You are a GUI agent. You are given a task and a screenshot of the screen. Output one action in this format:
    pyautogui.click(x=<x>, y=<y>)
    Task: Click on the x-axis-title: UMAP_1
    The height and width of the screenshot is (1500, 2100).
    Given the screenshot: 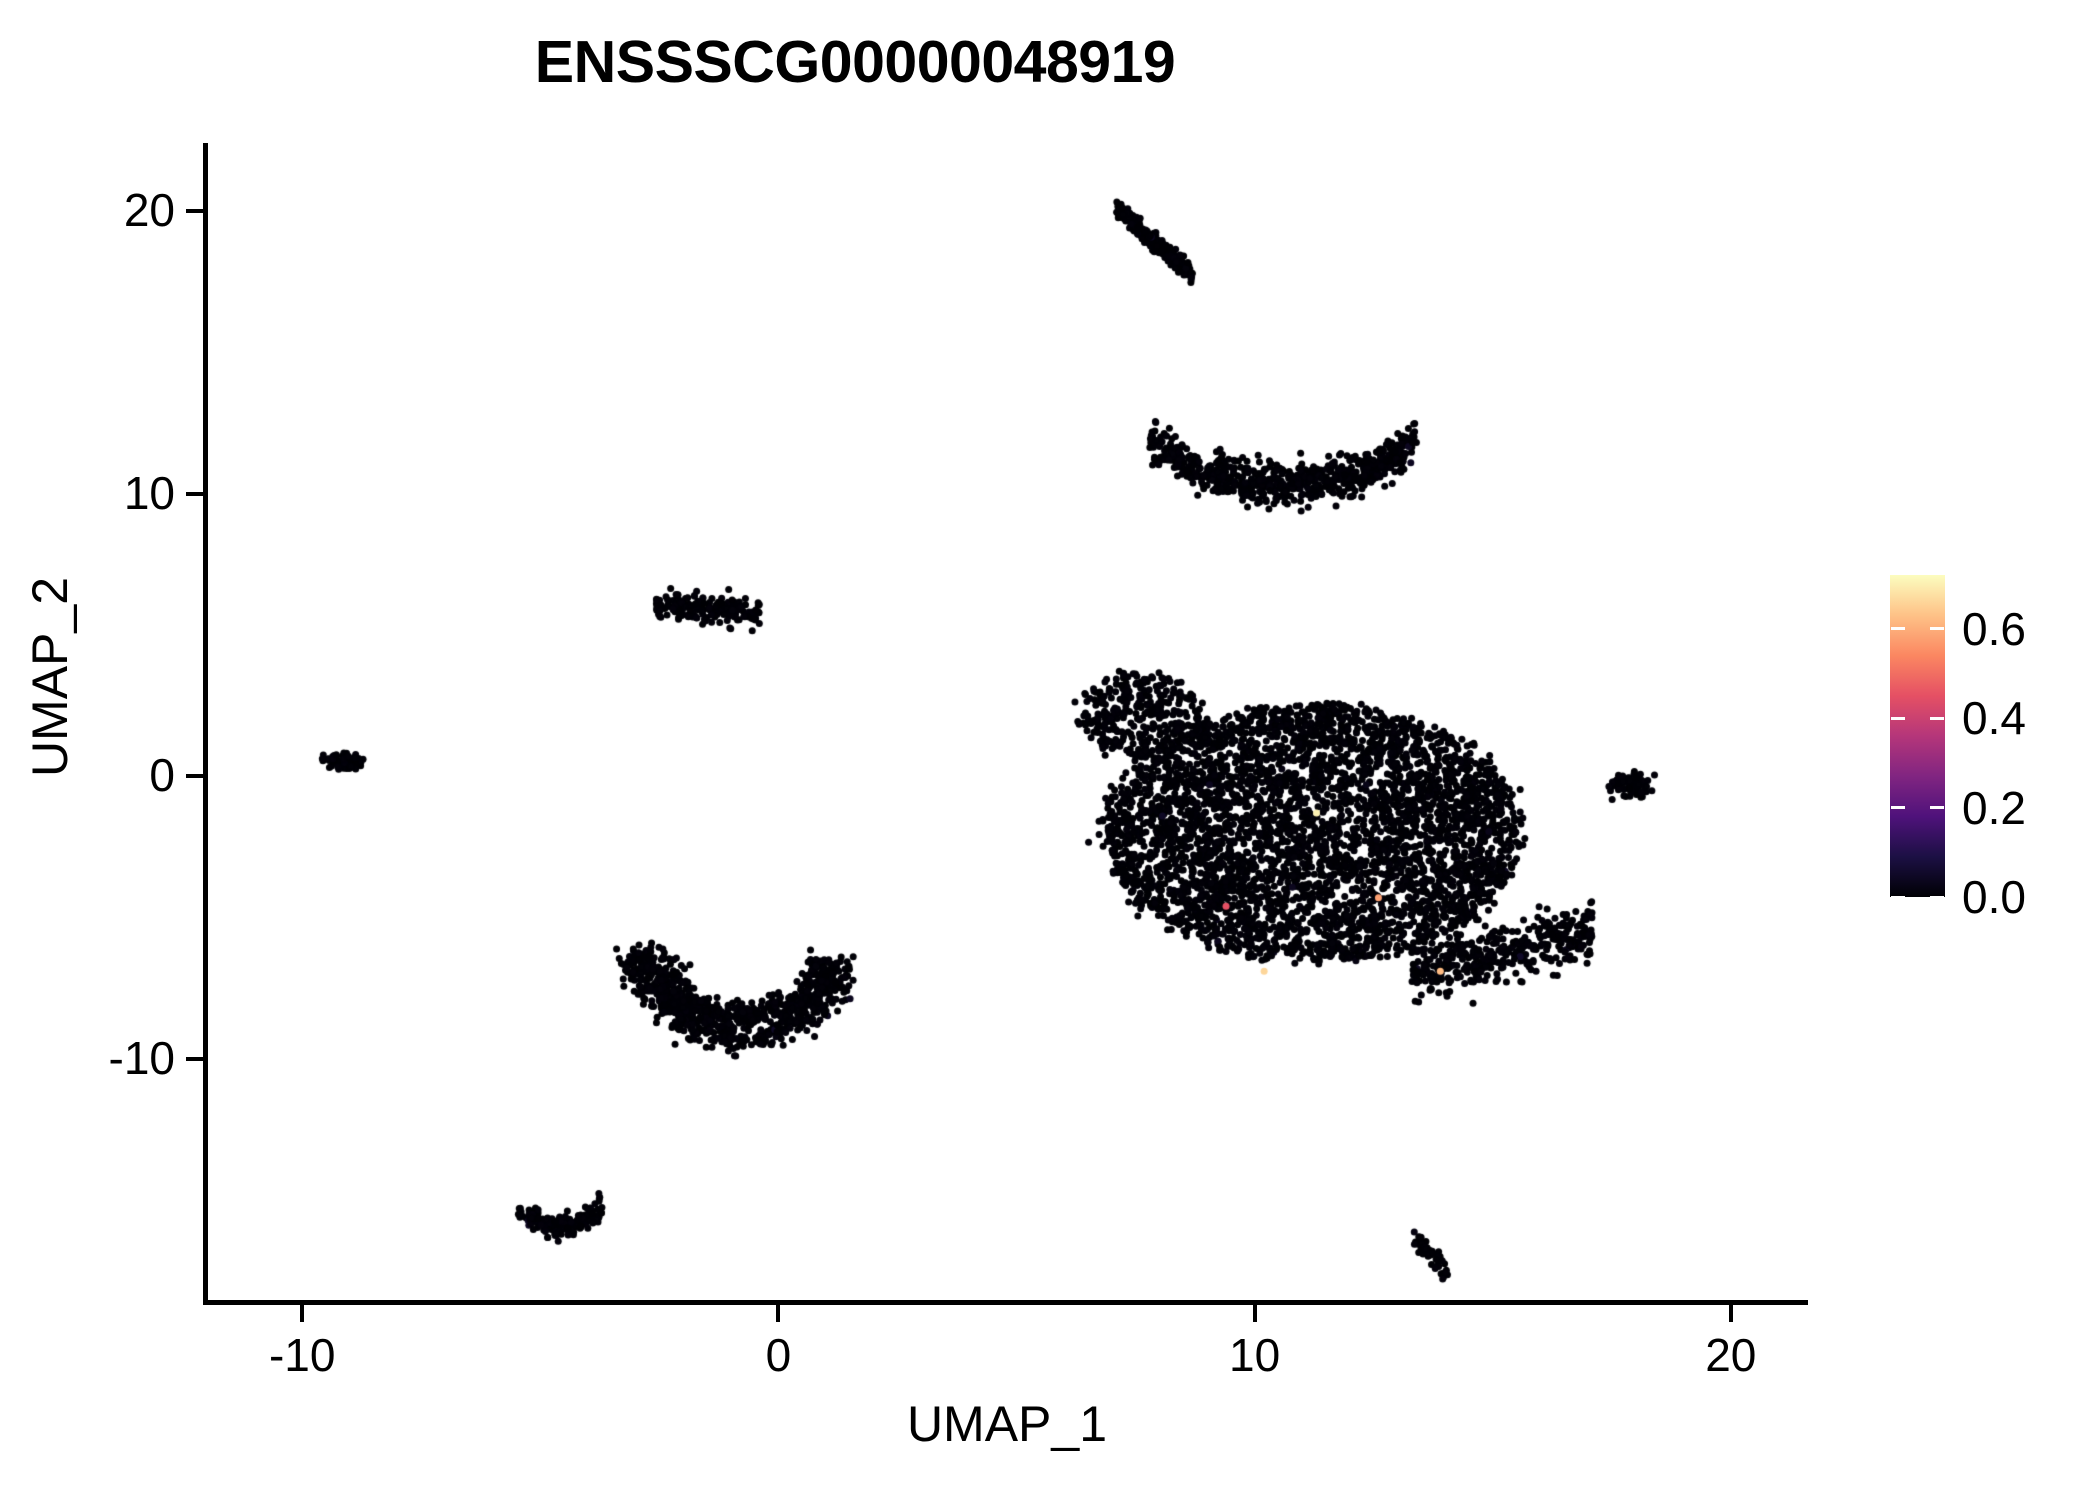 What is the action you would take?
    pyautogui.click(x=1007, y=1424)
    